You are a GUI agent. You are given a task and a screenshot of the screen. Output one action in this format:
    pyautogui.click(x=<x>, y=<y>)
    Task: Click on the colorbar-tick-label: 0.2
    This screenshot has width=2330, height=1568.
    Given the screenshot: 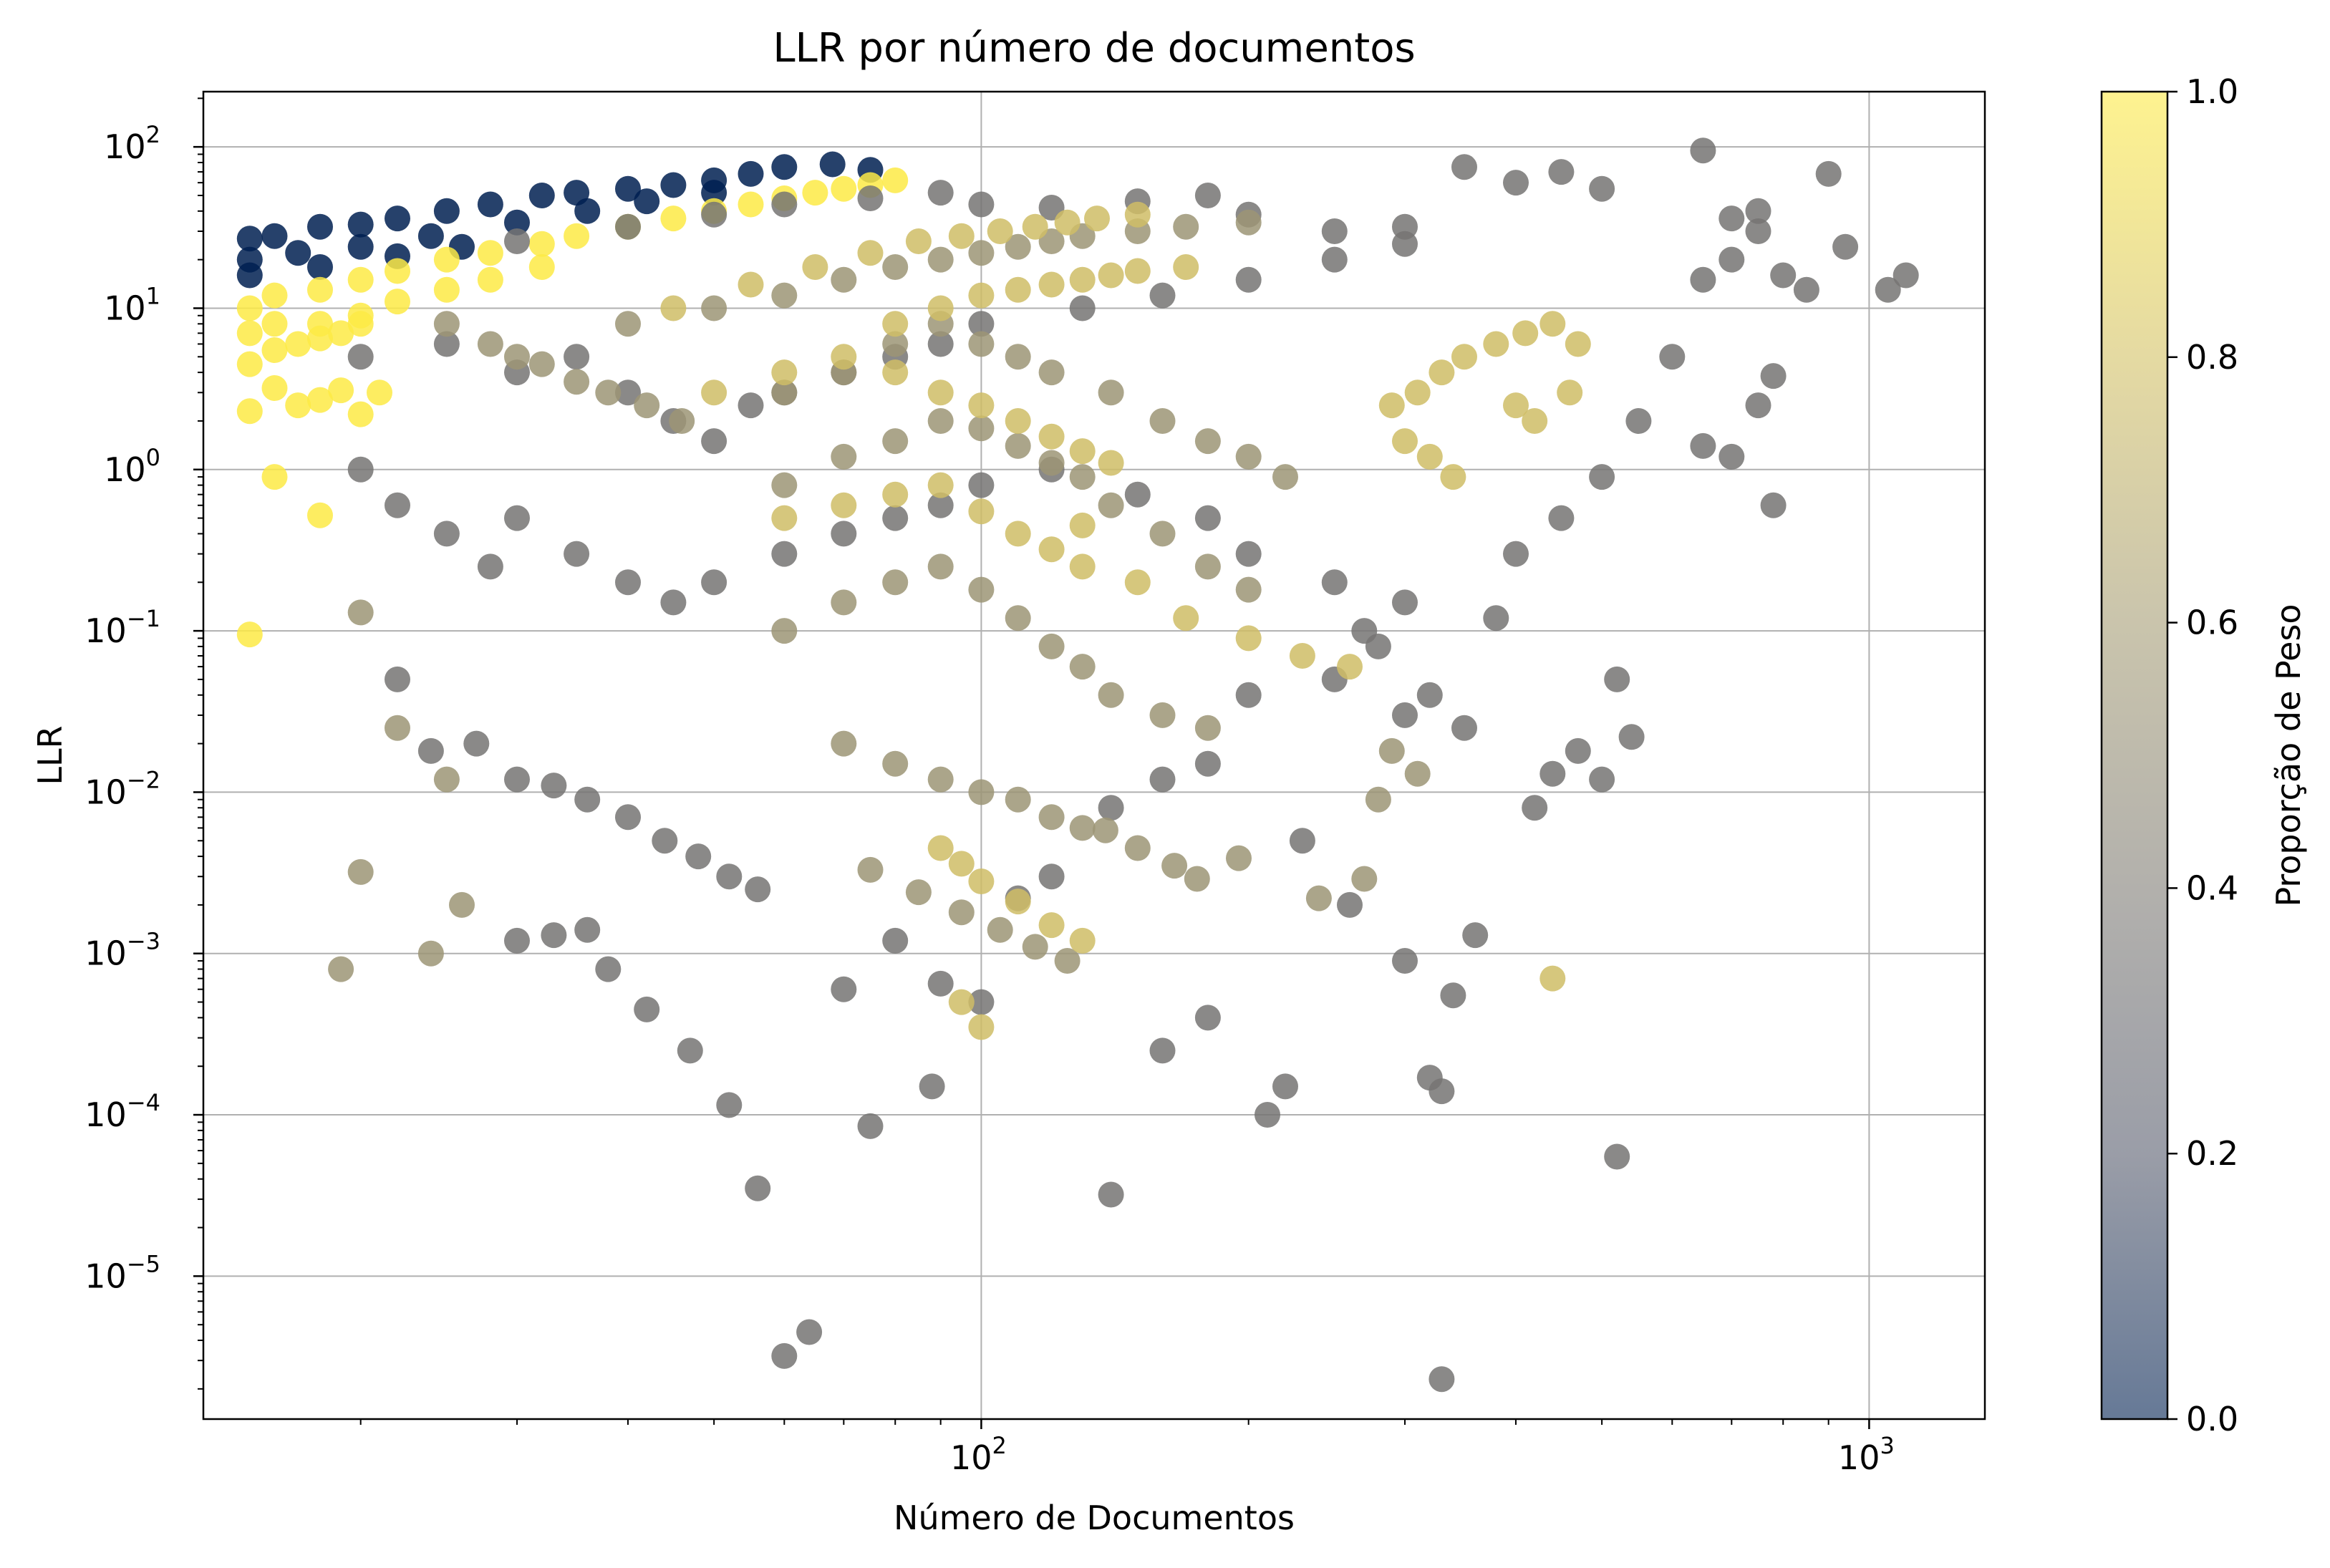 What is the action you would take?
    pyautogui.click(x=2212, y=1153)
    